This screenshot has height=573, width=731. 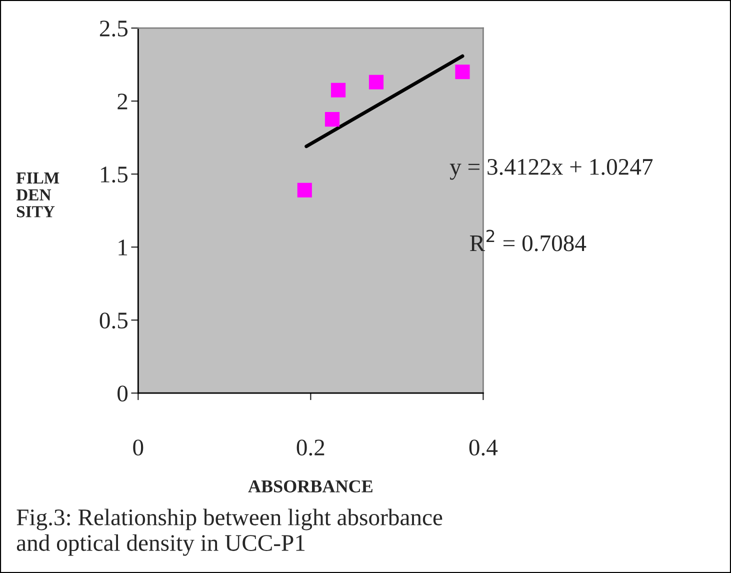 What do you see at coordinates (123, 102) in the screenshot?
I see `y-tick-label: 2` at bounding box center [123, 102].